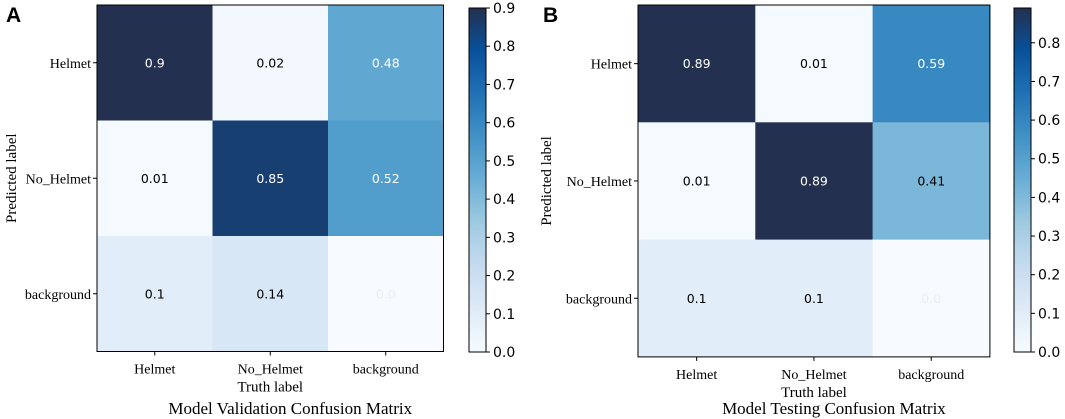  I want to click on cell-value-label: 0.48, so click(386, 62).